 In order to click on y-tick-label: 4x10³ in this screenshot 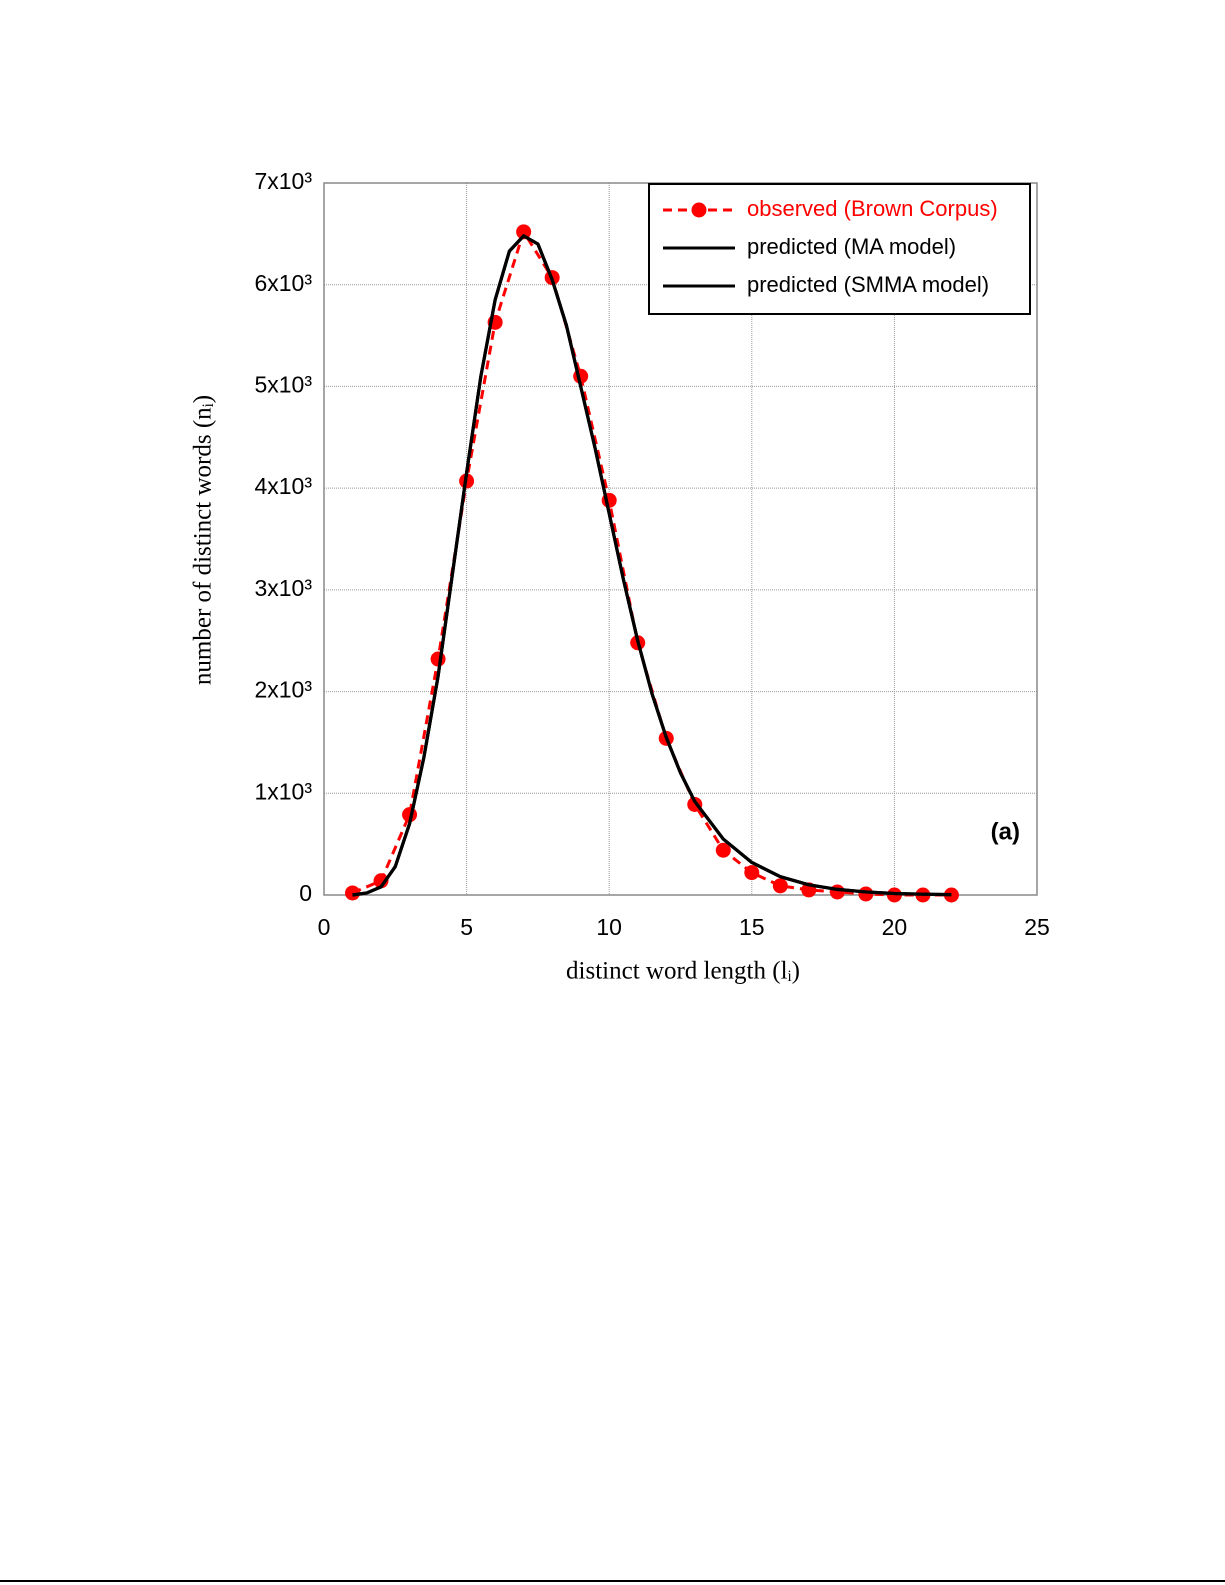, I will do `click(283, 486)`.